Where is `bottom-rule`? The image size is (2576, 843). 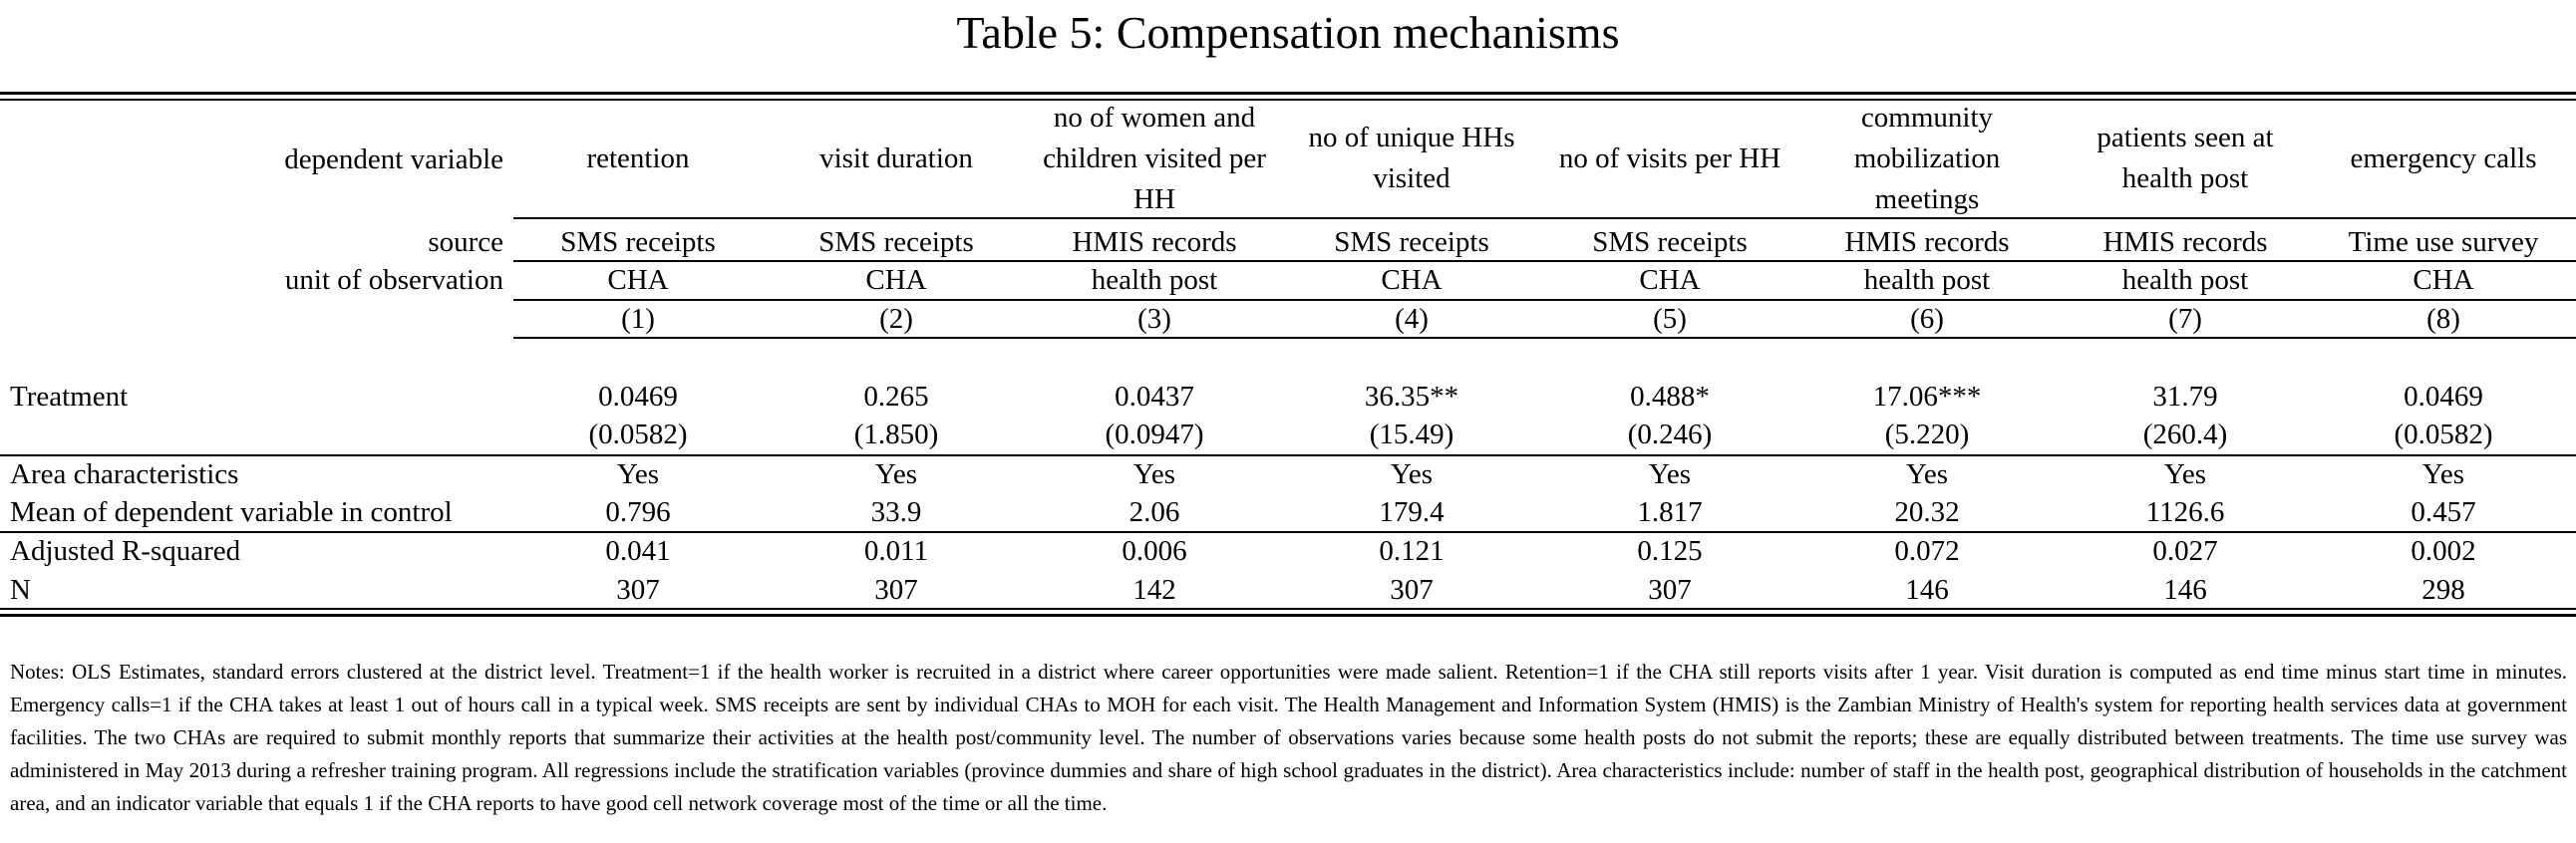 bottom-rule is located at coordinates (1288, 609).